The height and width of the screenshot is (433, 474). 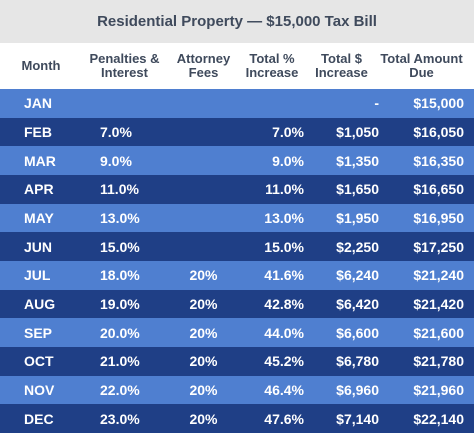 What do you see at coordinates (237, 218) in the screenshot?
I see `table-row: MAY 13.0% 13.0% $1,950 $16,950` at bounding box center [237, 218].